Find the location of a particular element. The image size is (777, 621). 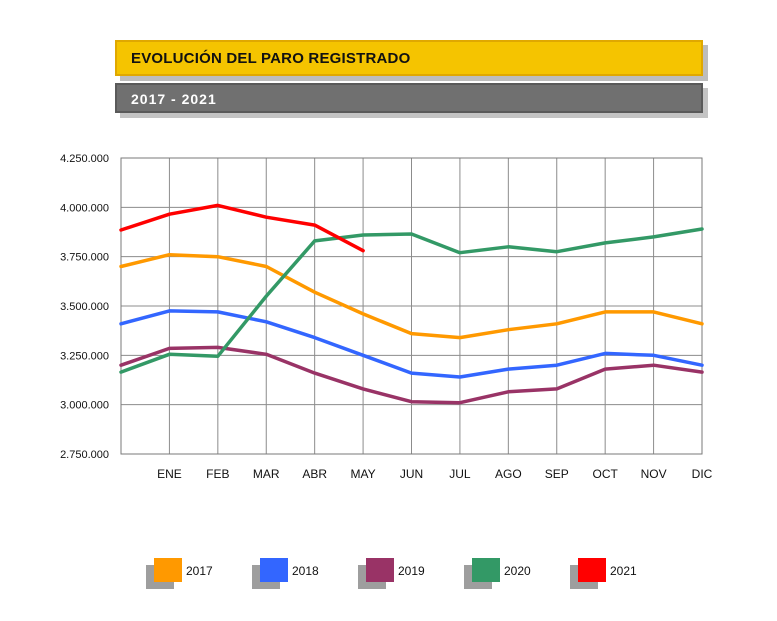

legend-item-2018: 2018 is located at coordinates (301, 576).